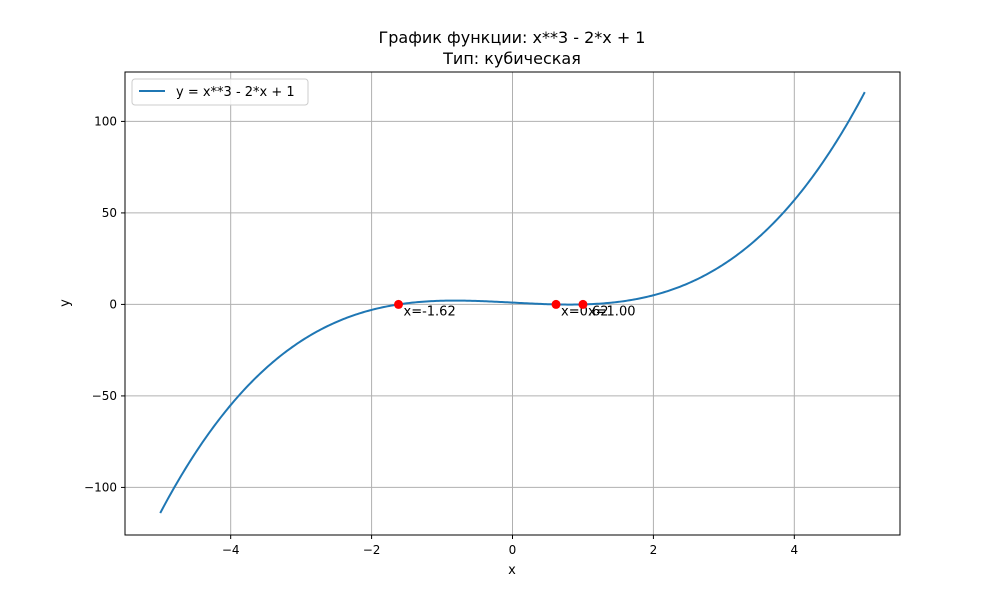 This screenshot has height=604, width=1000. I want to click on chart-title: График функции: x**3 - 2*x + 1, so click(512, 37).